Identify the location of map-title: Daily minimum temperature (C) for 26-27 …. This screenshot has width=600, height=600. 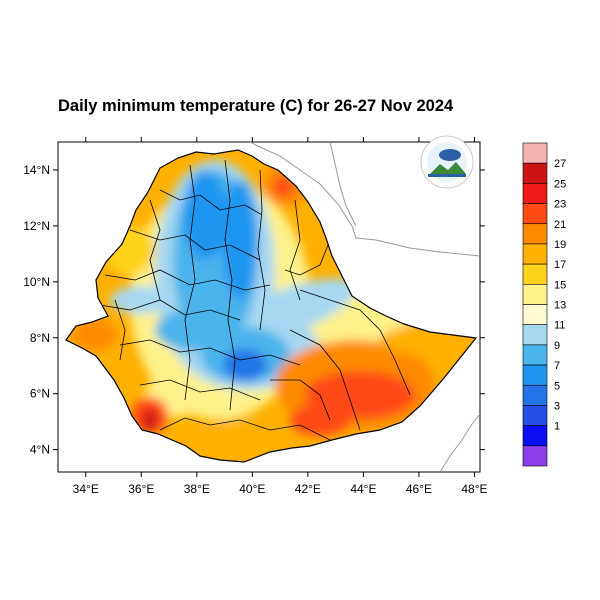
(256, 106).